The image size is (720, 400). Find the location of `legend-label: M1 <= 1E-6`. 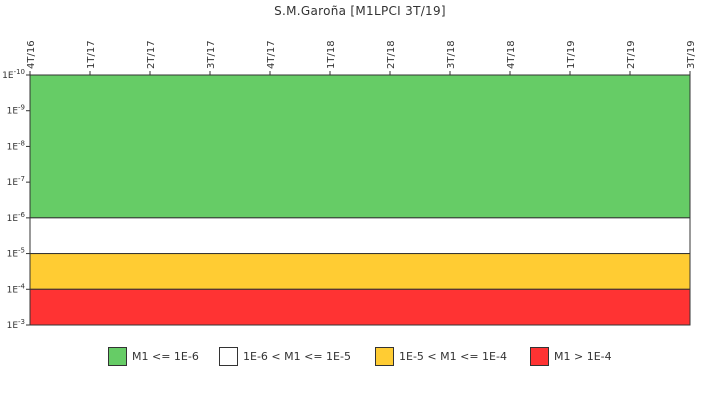

legend-label: M1 <= 1E-6 is located at coordinates (165, 356).